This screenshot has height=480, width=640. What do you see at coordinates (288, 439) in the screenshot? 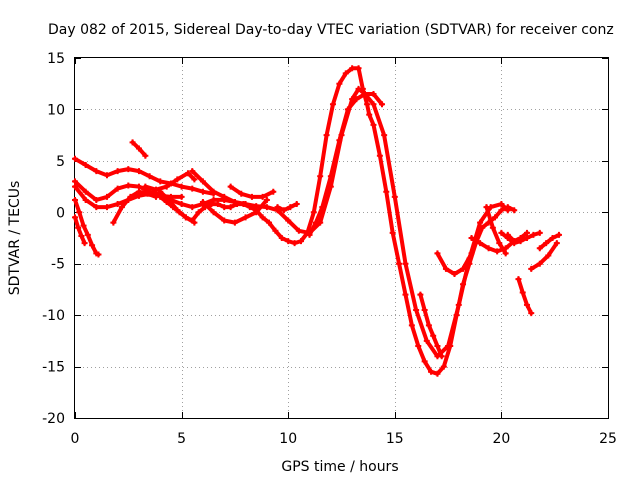
I see `x-tick-label: 10` at bounding box center [288, 439].